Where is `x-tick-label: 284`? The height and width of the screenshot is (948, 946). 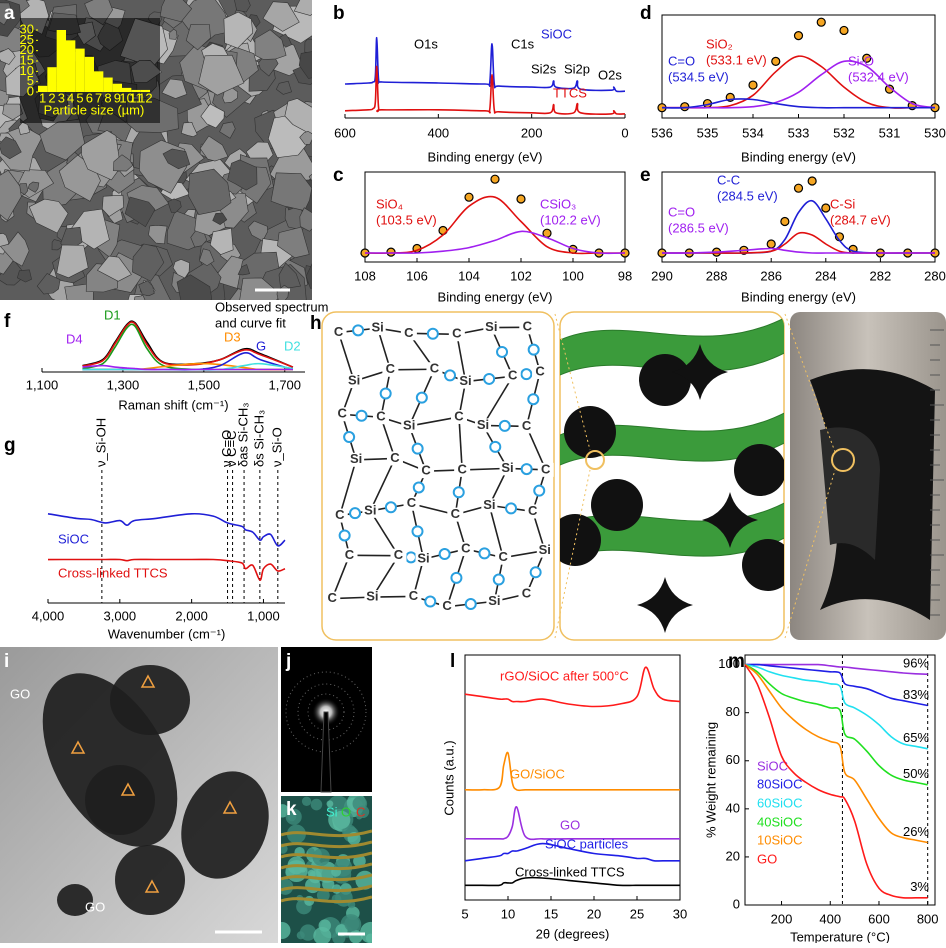 x-tick-label: 284 is located at coordinates (826, 275).